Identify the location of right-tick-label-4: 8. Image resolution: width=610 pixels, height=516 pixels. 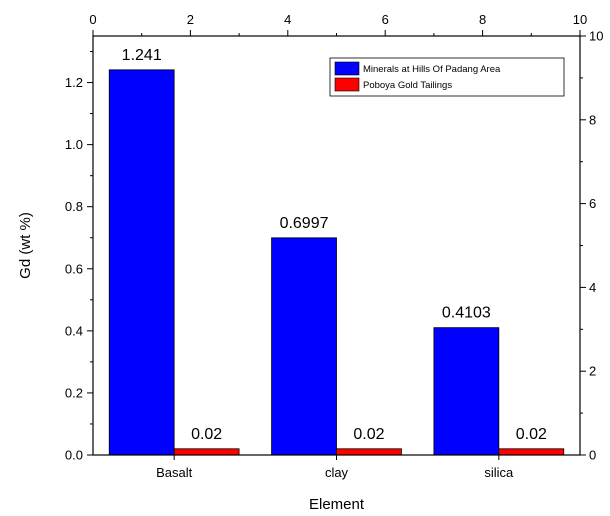
(592, 119).